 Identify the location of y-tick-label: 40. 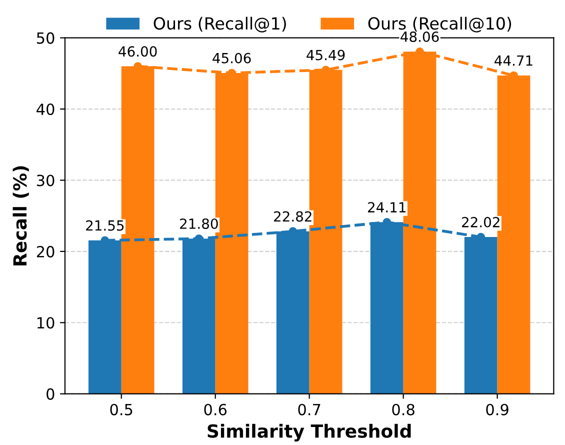
(45, 109).